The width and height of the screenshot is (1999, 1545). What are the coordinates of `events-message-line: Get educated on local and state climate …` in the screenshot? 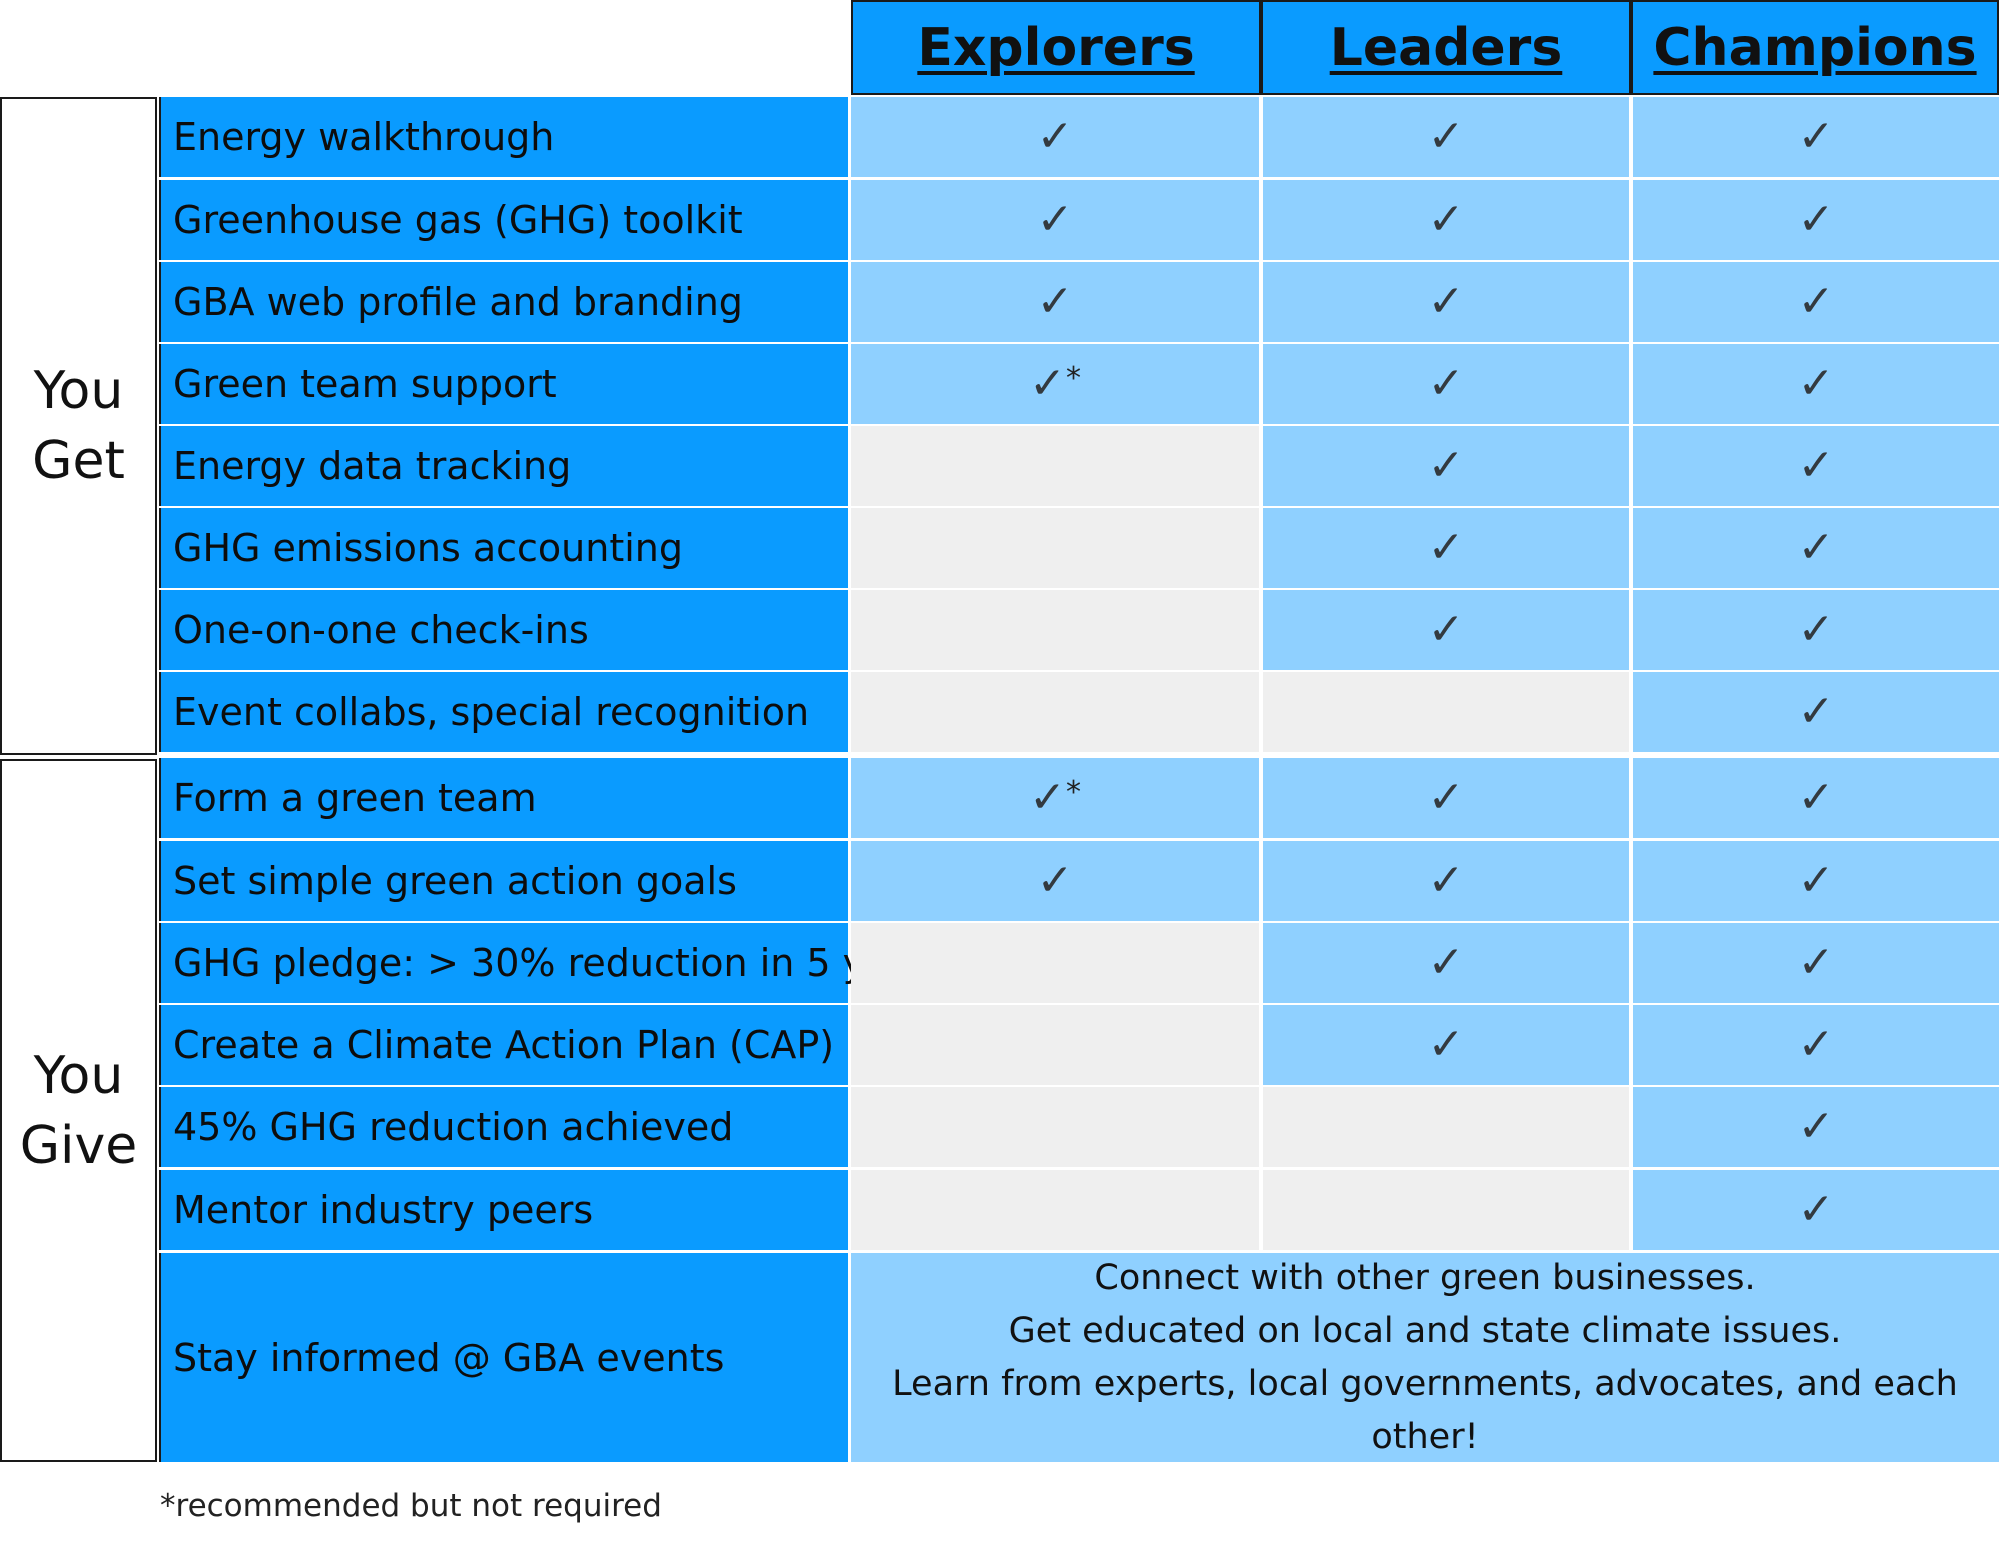 It's located at (1425, 1330).